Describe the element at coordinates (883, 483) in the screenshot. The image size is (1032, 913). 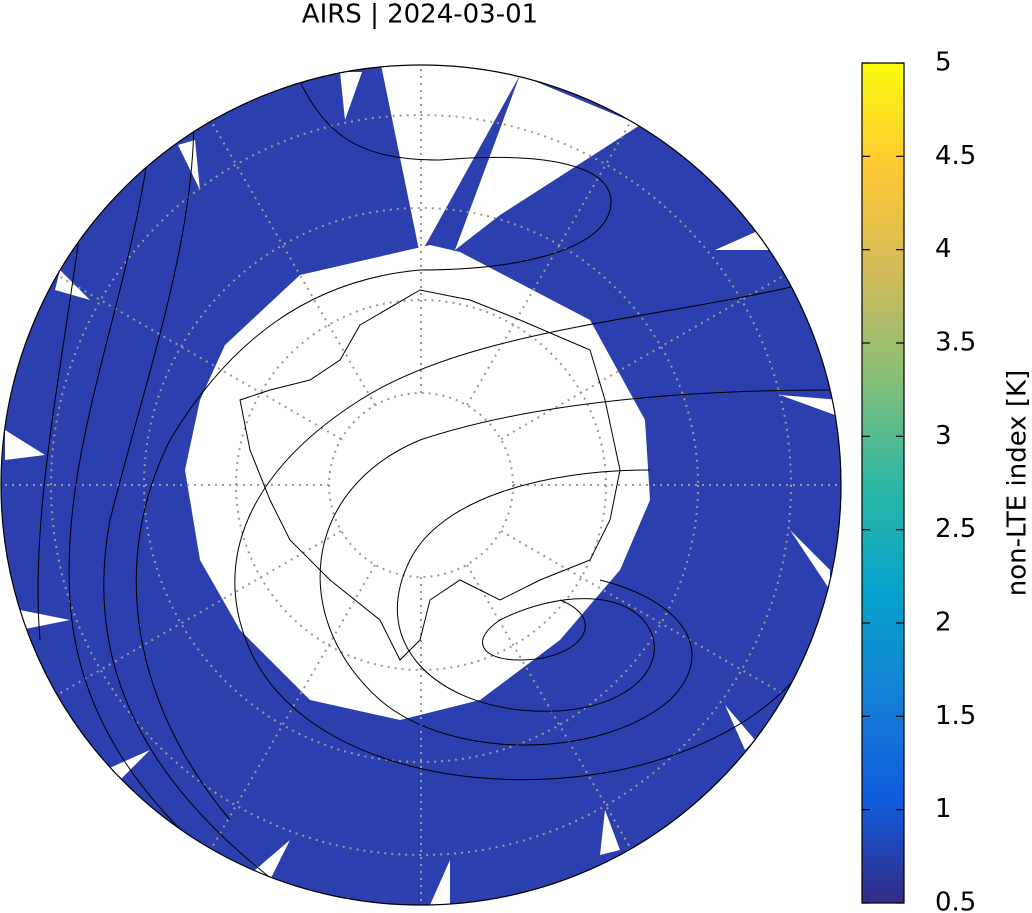
I see `colorbar` at that location.